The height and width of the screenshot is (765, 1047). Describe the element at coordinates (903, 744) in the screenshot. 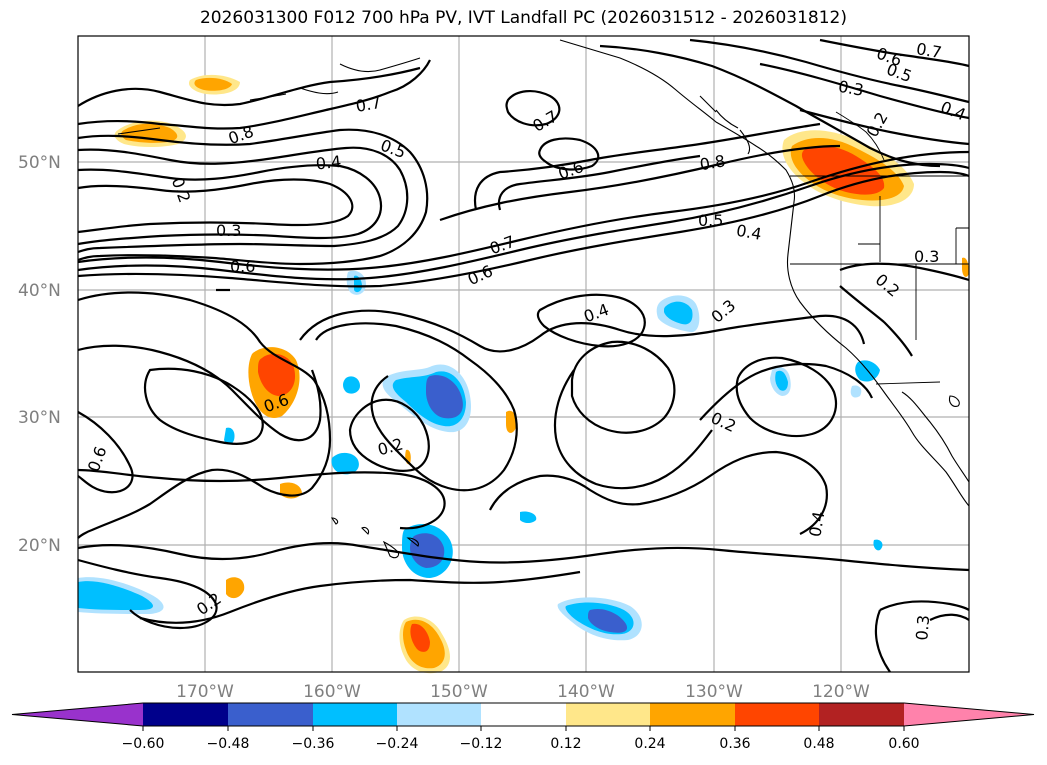

I see `colorbar-tick-label: 0.60` at that location.